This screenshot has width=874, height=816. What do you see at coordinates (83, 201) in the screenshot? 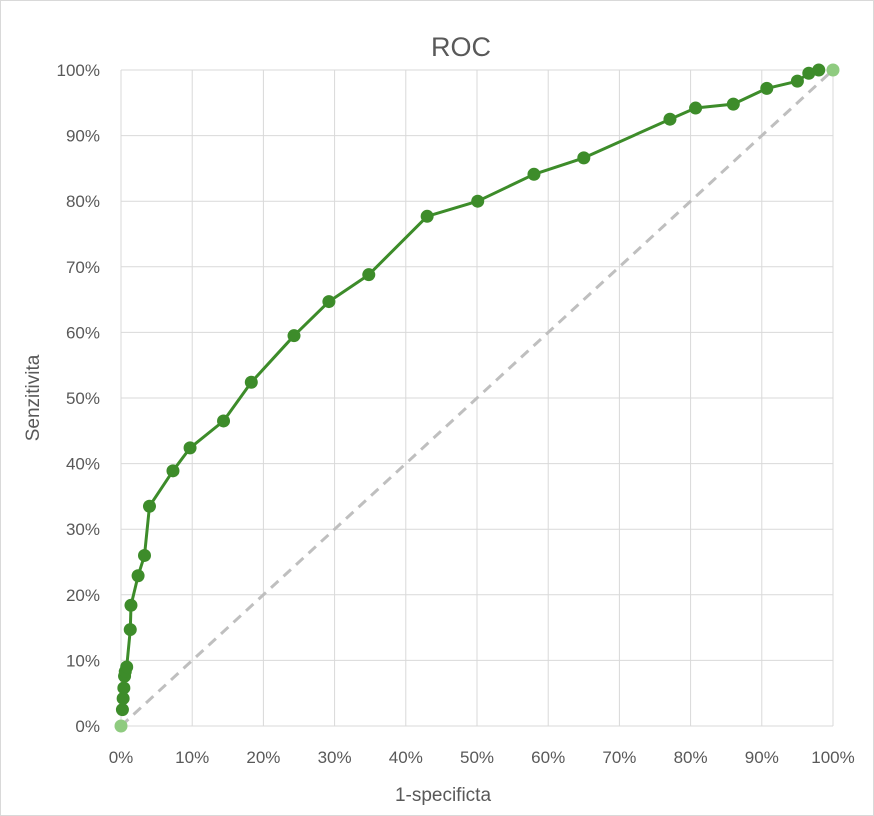
I see `y-tick-label: 80%` at bounding box center [83, 201].